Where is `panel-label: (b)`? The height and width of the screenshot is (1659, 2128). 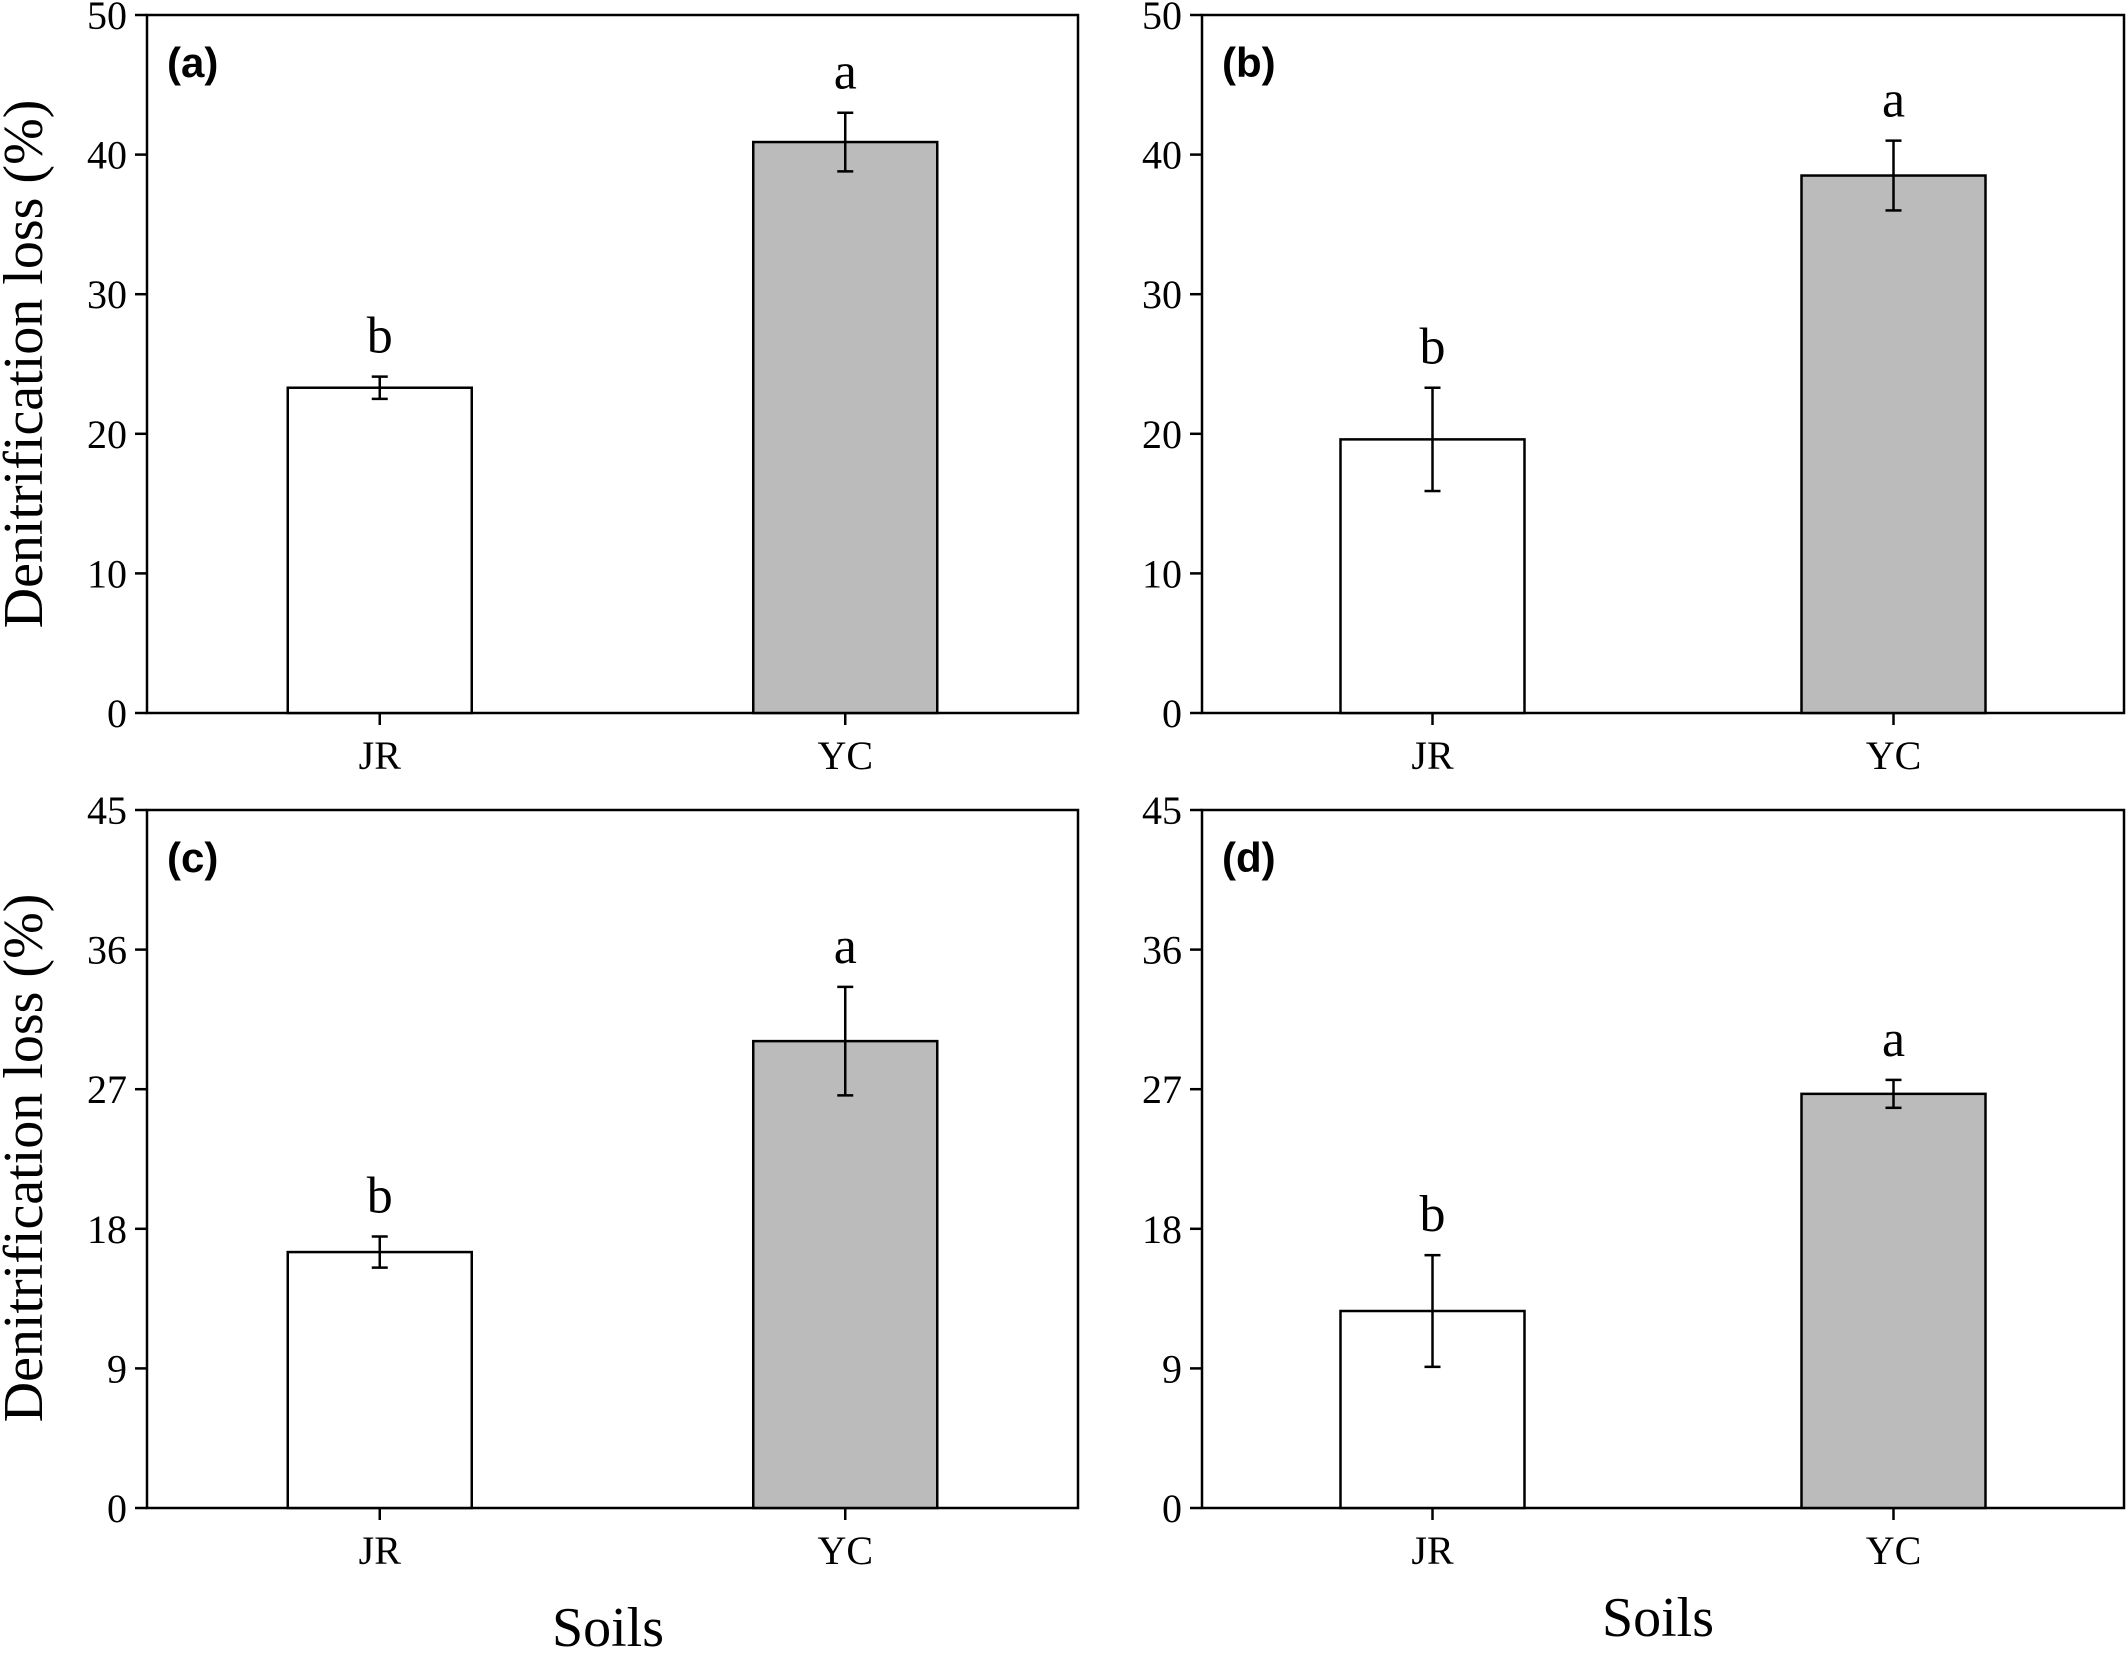 panel-label: (b) is located at coordinates (1249, 62).